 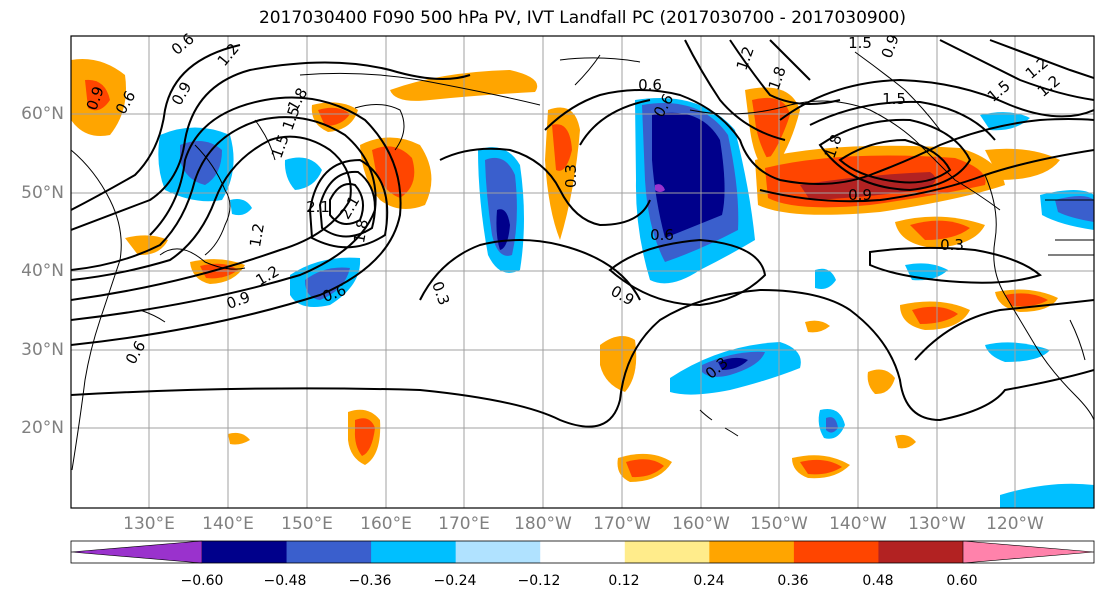 I want to click on lon-label: 160°E, so click(x=386, y=524).